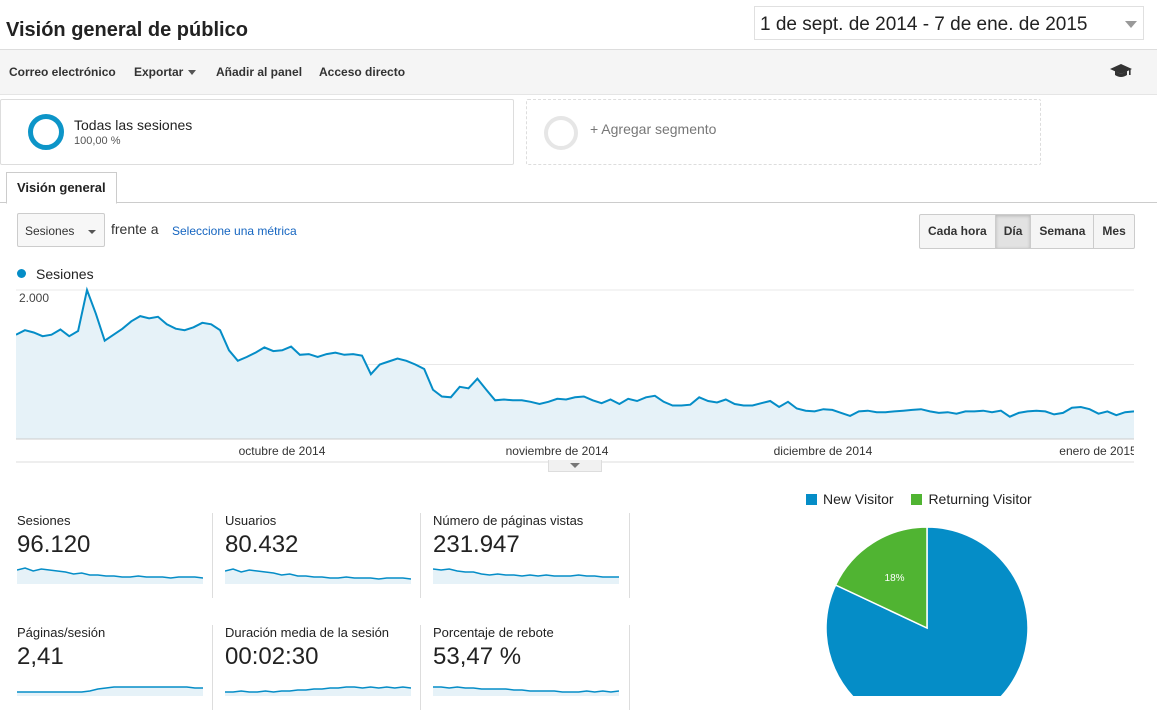  I want to click on y-tick-label: 2.000, so click(34, 298).